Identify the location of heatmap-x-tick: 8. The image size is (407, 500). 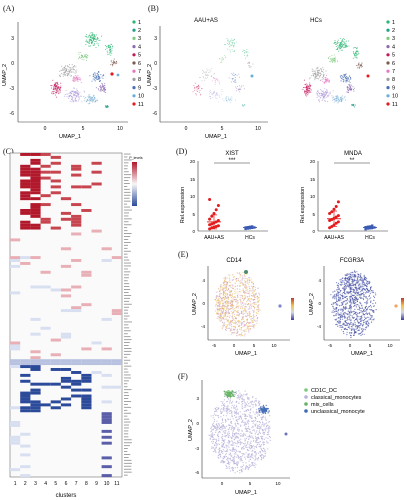
(86, 484).